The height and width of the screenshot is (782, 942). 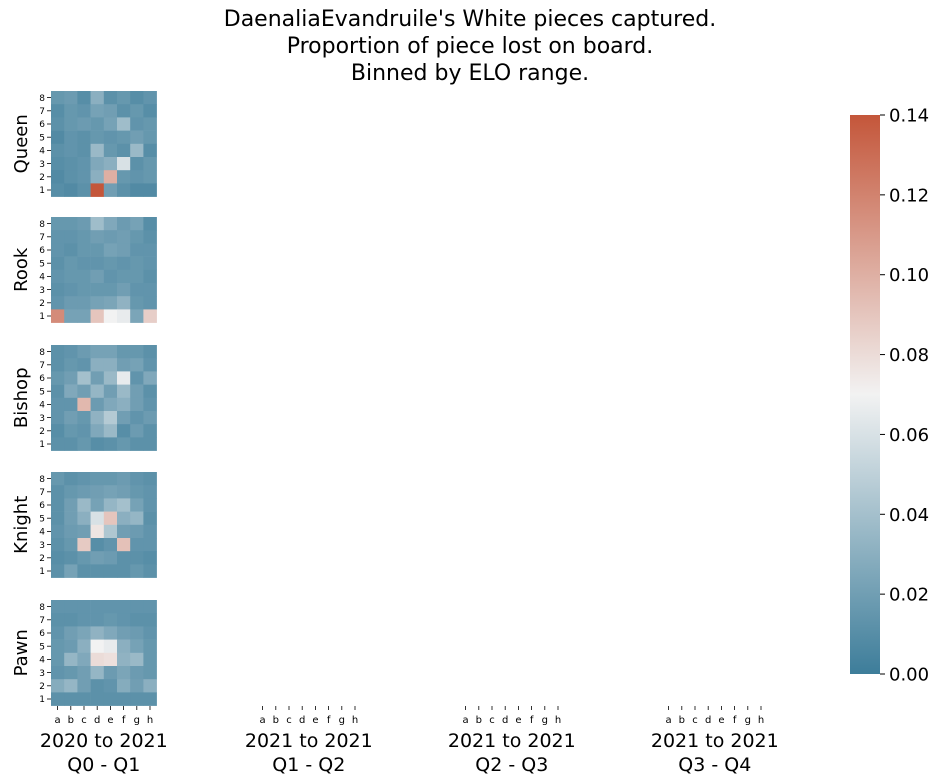 What do you see at coordinates (42, 317) in the screenshot?
I see `y-tick-label: 1` at bounding box center [42, 317].